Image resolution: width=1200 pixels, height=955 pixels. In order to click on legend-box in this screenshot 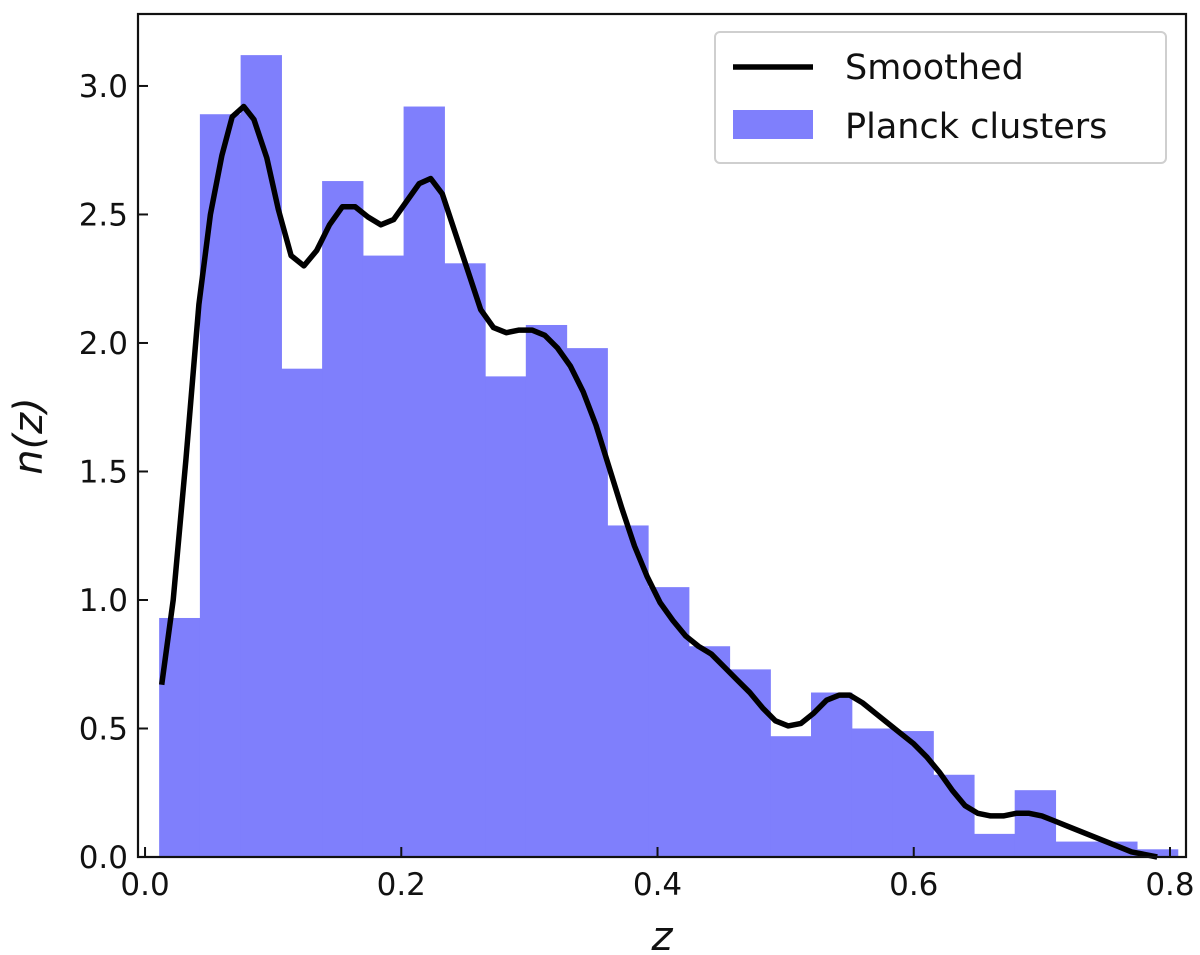, I will do `click(940, 97)`.